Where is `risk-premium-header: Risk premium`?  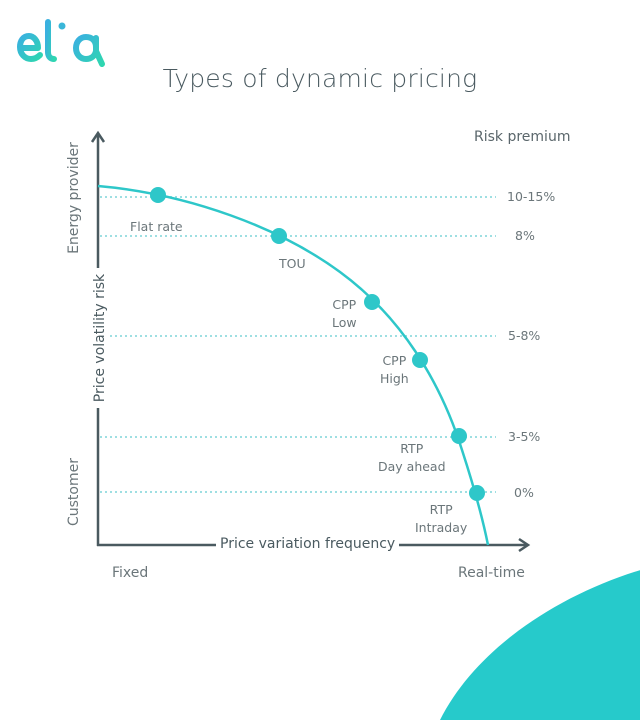
risk-premium-header: Risk premium is located at coordinates (522, 137).